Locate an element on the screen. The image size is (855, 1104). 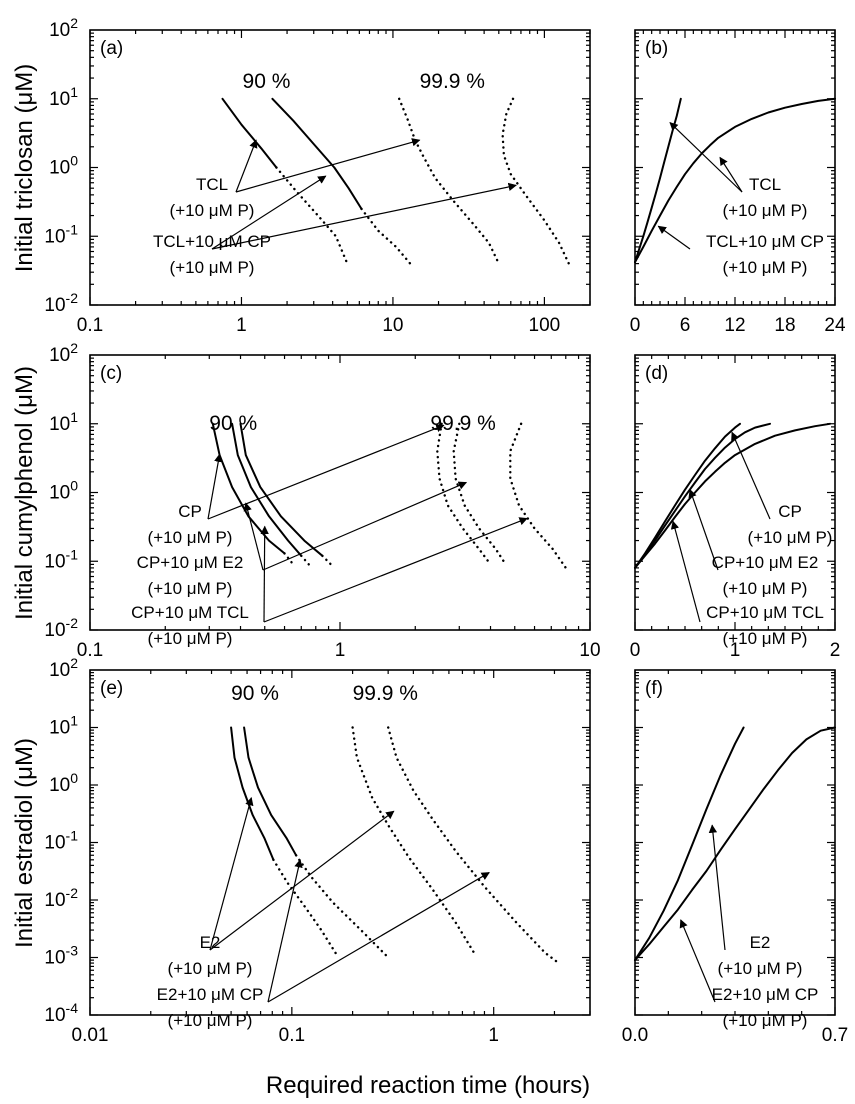
y-axis-title: Initial triclosan (μM) is located at coordinates (24, 168).